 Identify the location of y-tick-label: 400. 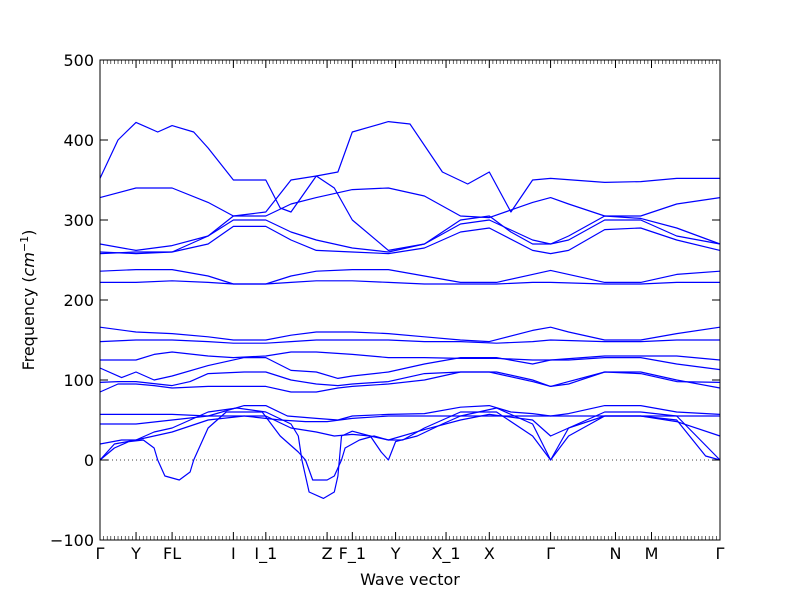
(78, 140).